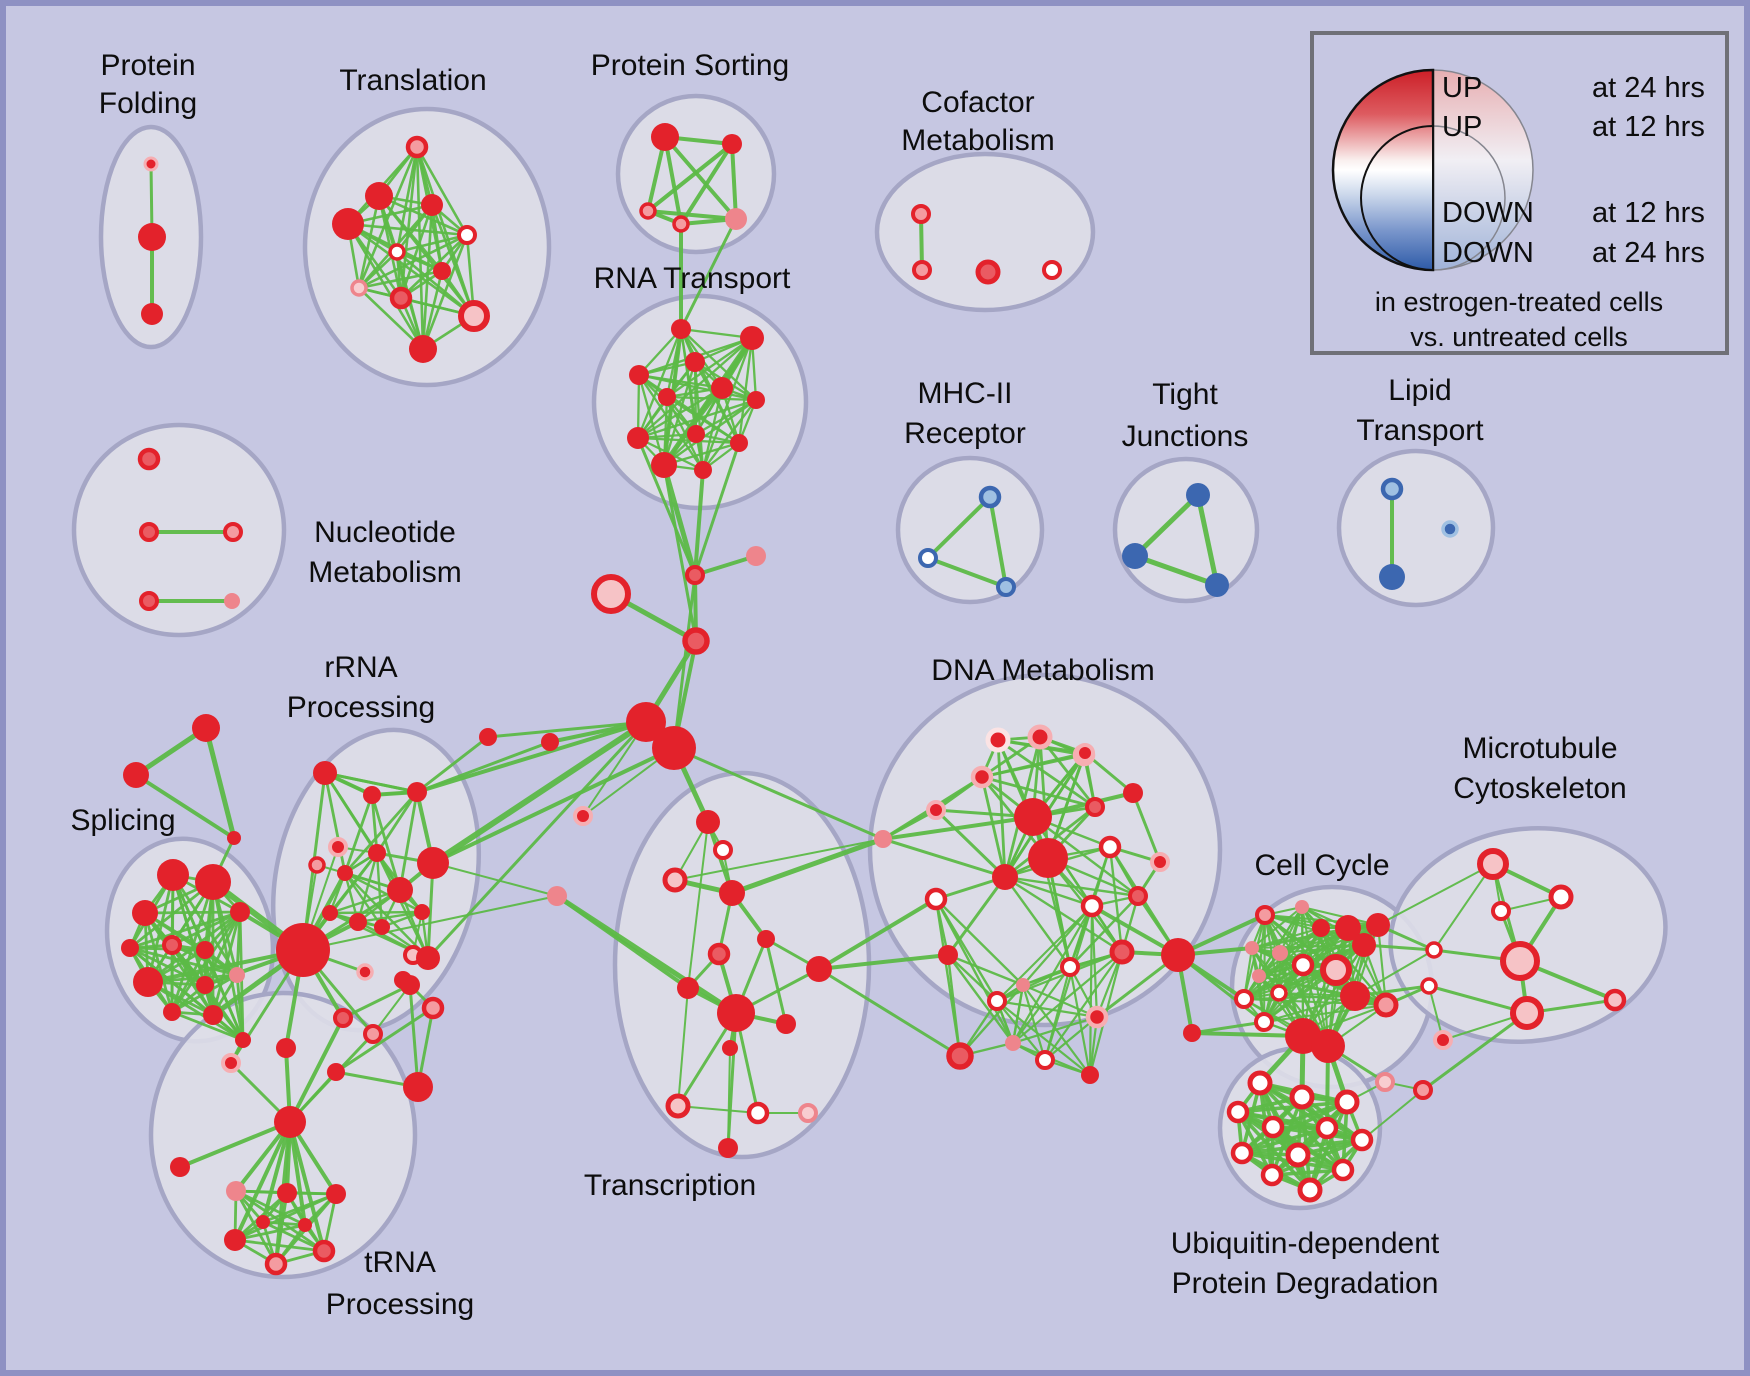  I want to click on node-P9, so click(730, 1048).